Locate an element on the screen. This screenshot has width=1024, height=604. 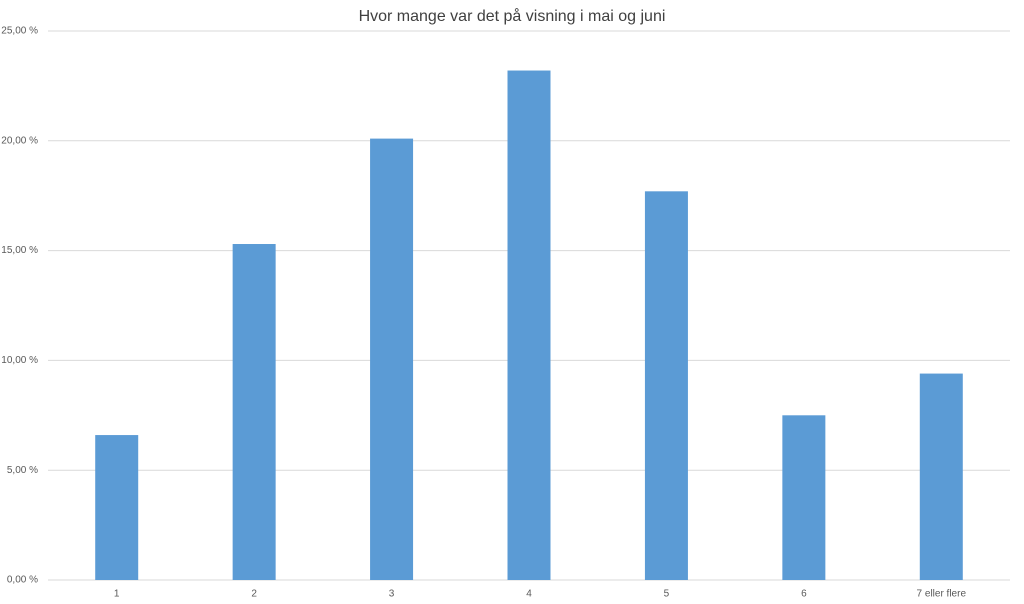
y-tick-label: 15,00 % is located at coordinates (19, 250).